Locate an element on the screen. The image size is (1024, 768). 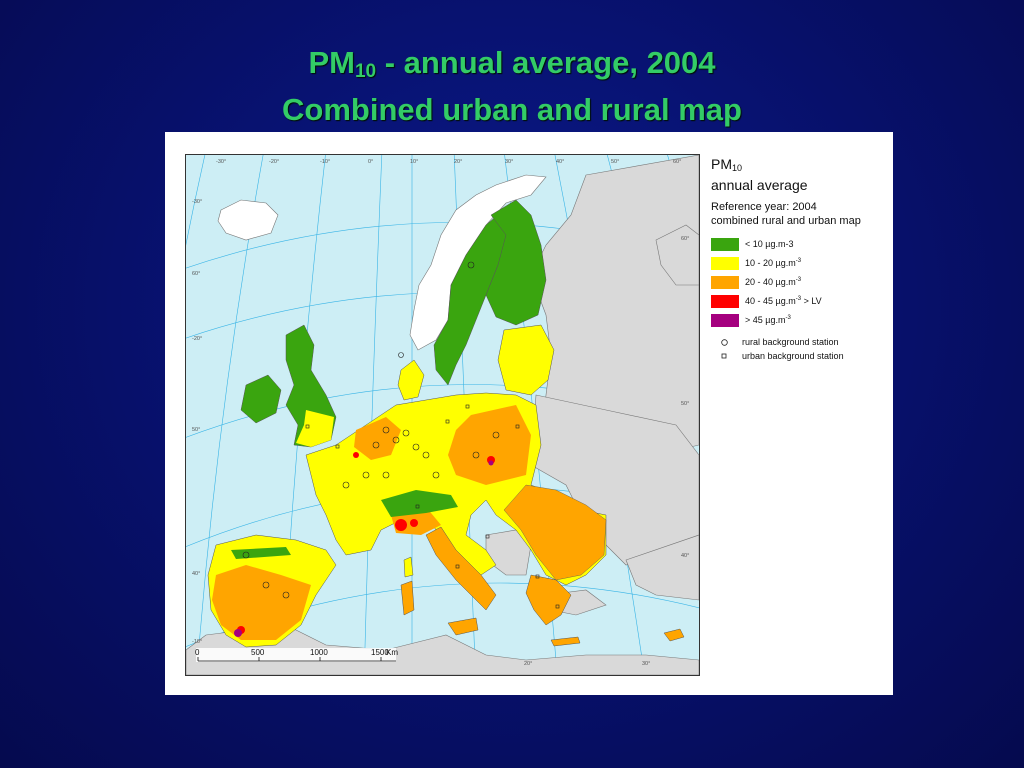
scale-tick-500: 500 is located at coordinates (258, 652).